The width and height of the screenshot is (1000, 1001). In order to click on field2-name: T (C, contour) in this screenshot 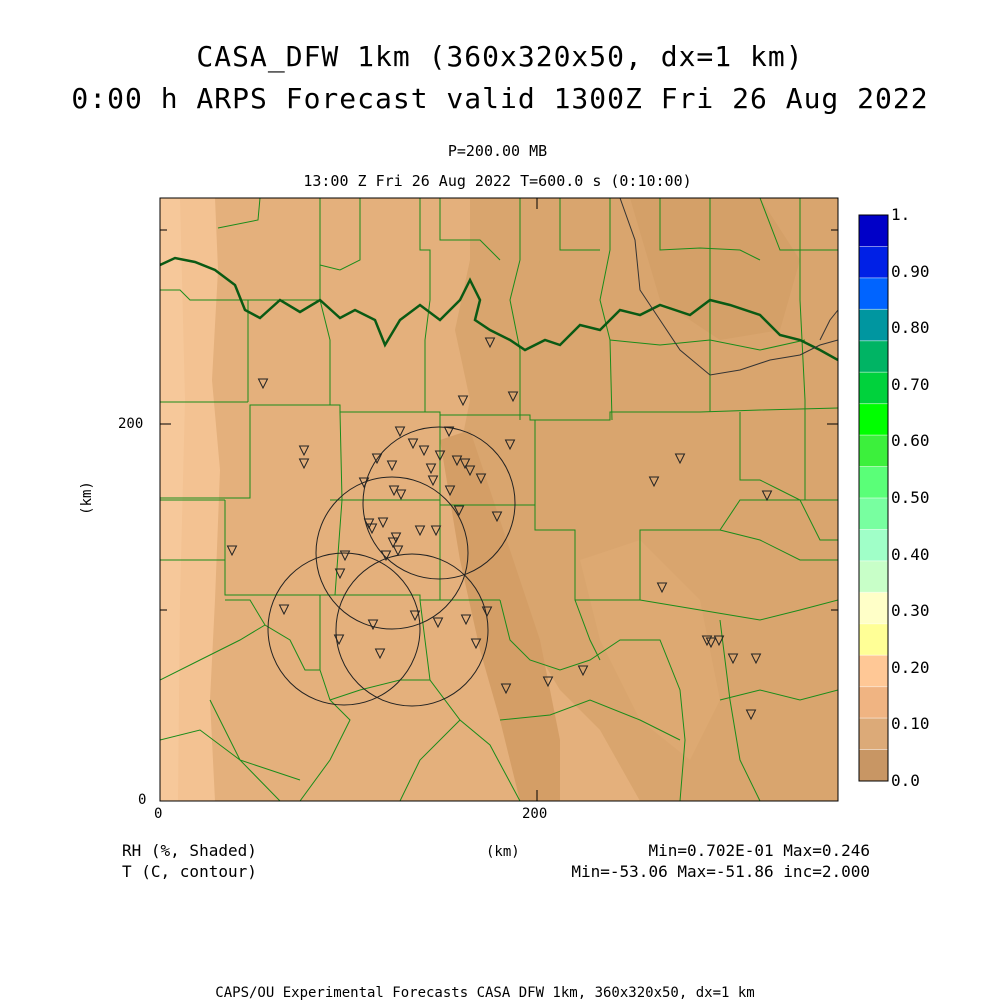, I will do `click(189, 871)`.